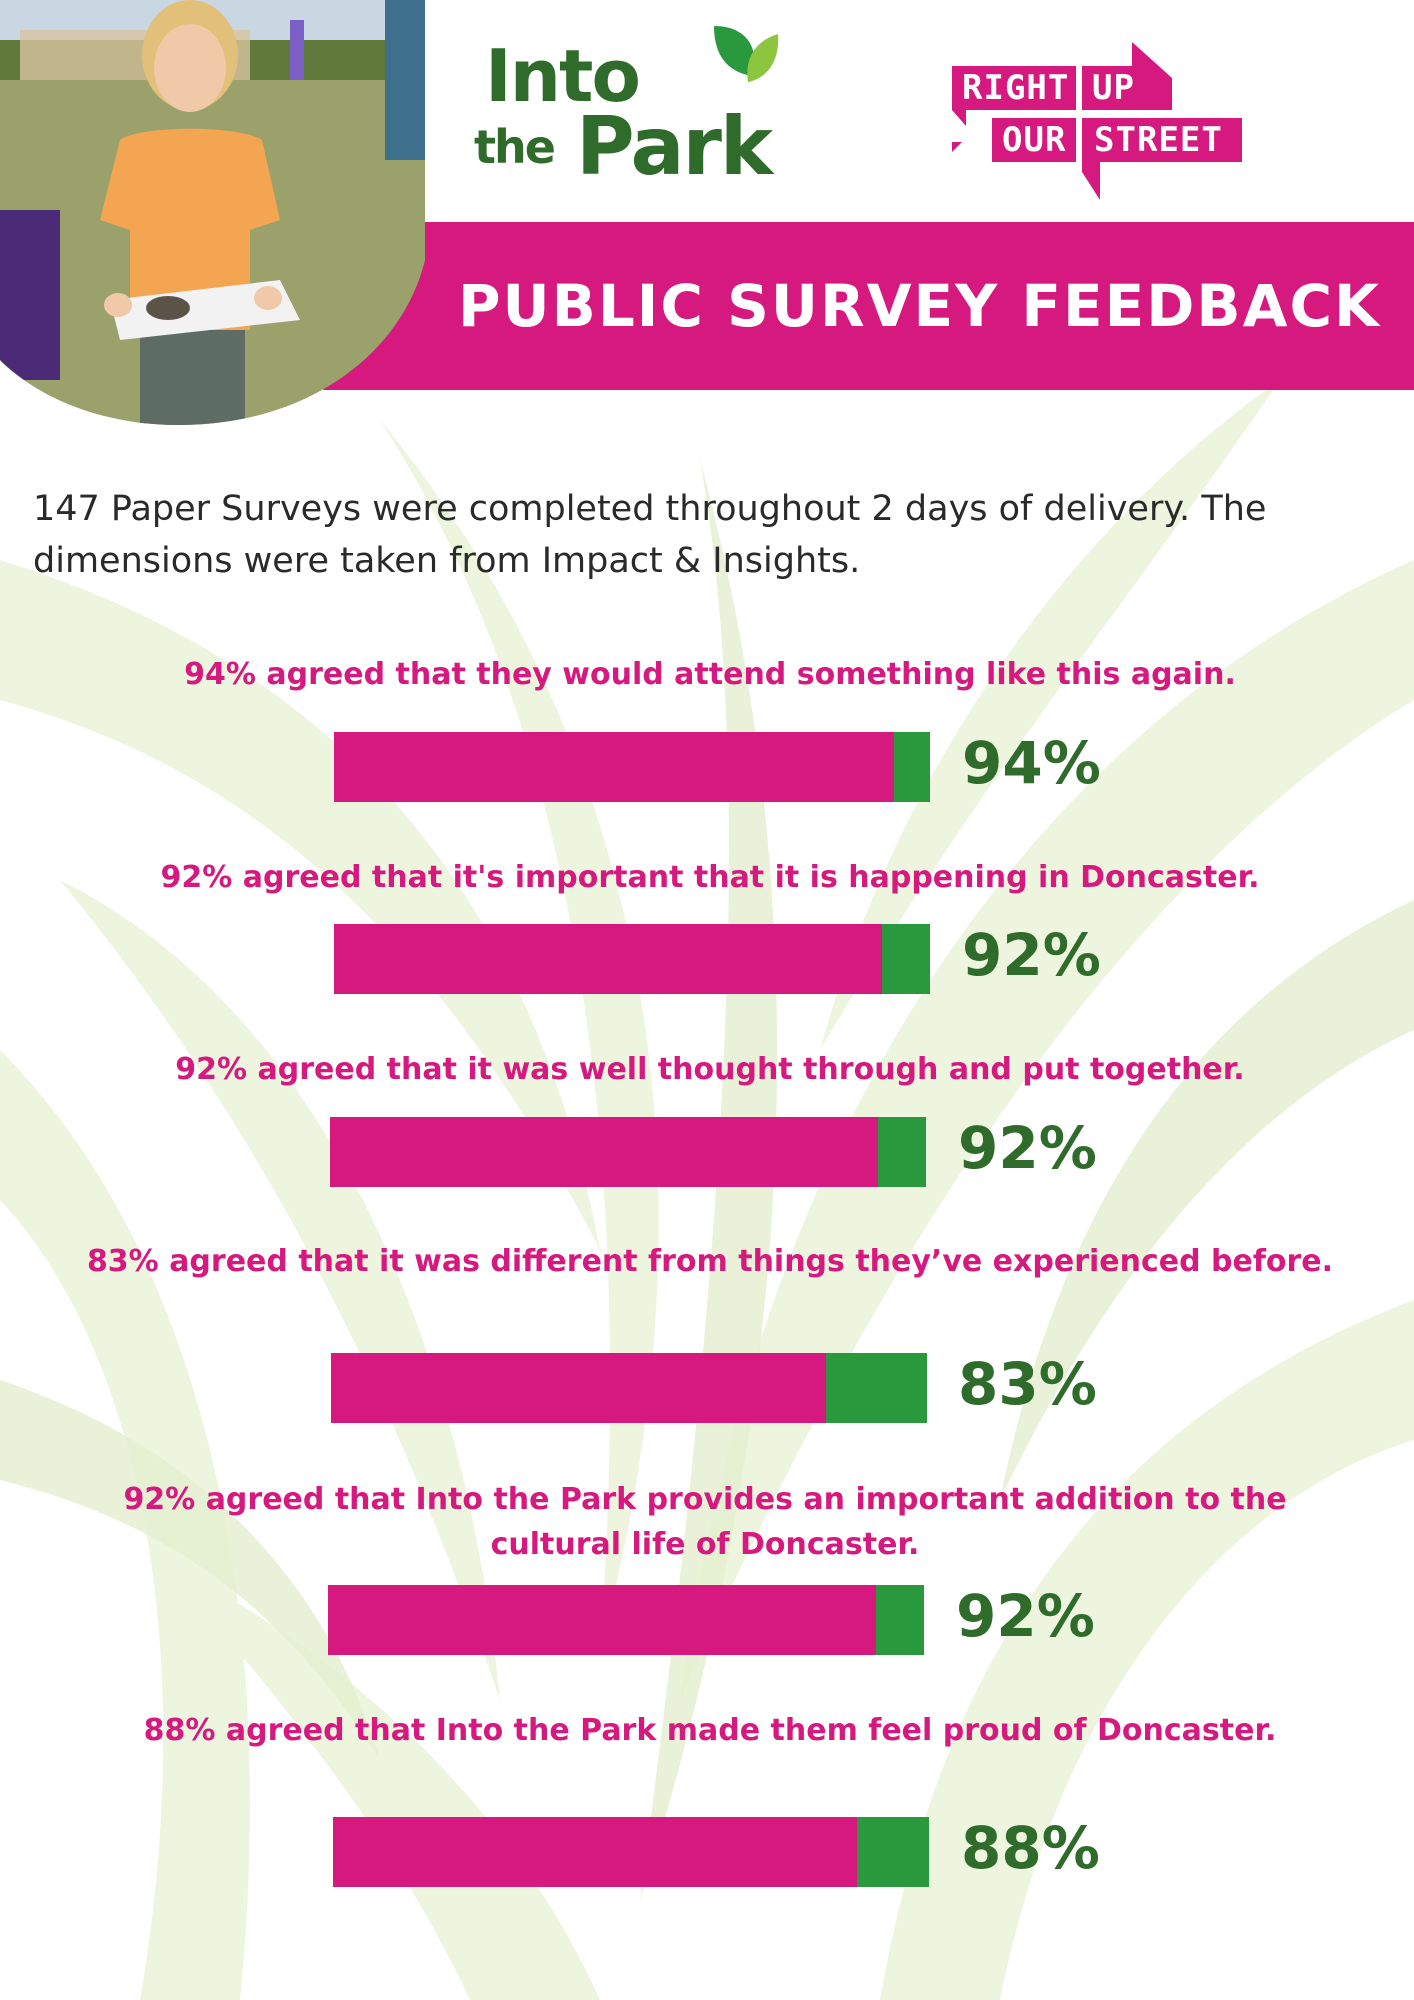 Image resolution: width=1414 pixels, height=2000 pixels. I want to click on logo-word-park: Park, so click(674, 146).